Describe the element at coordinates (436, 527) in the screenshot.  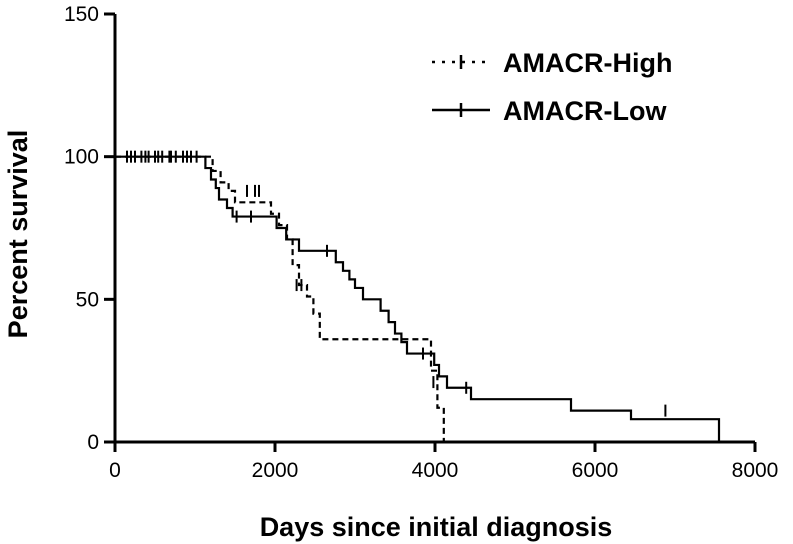
I see `x-axis-title: Days since initial diagnosis` at that location.